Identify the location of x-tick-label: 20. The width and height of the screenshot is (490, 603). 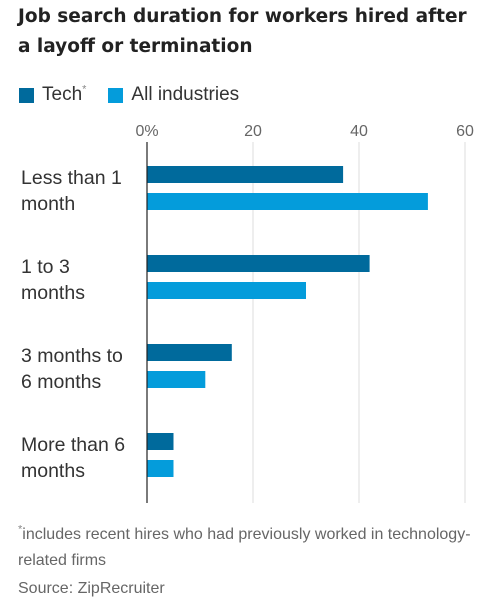
(253, 131).